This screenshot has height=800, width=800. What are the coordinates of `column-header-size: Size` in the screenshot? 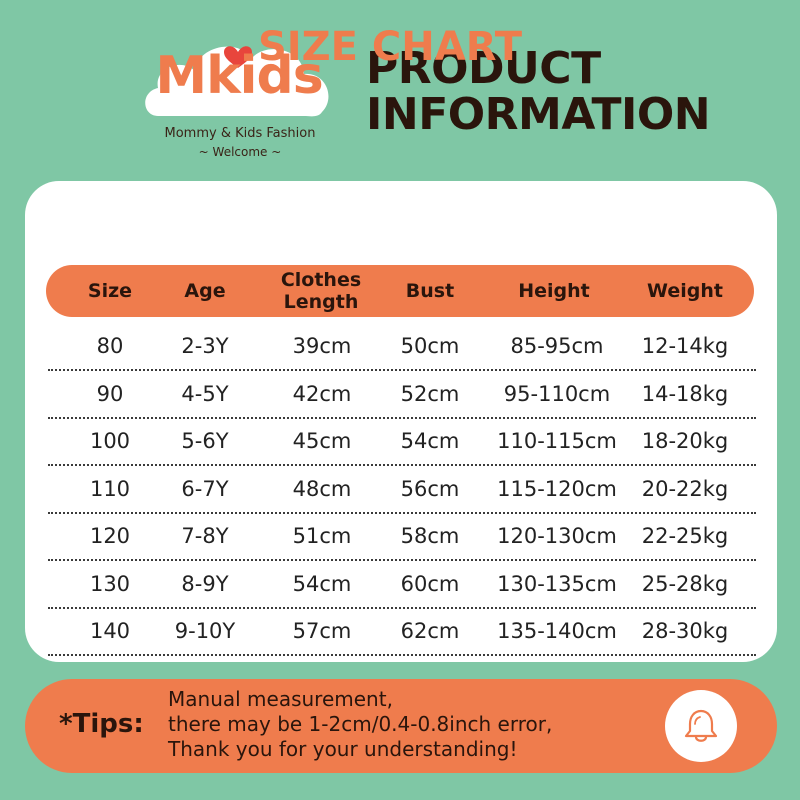 It's located at (110, 291).